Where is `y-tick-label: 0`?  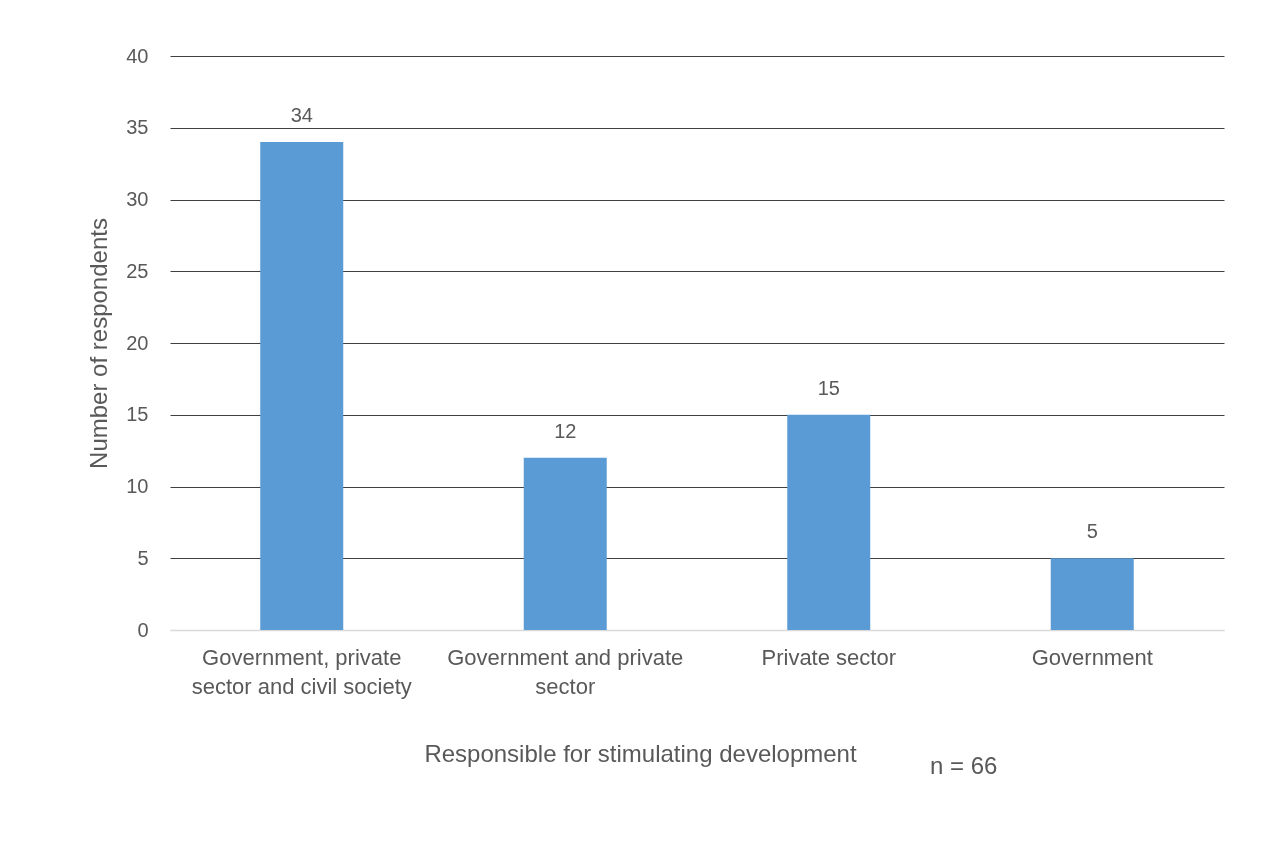
y-tick-label: 0 is located at coordinates (143, 629).